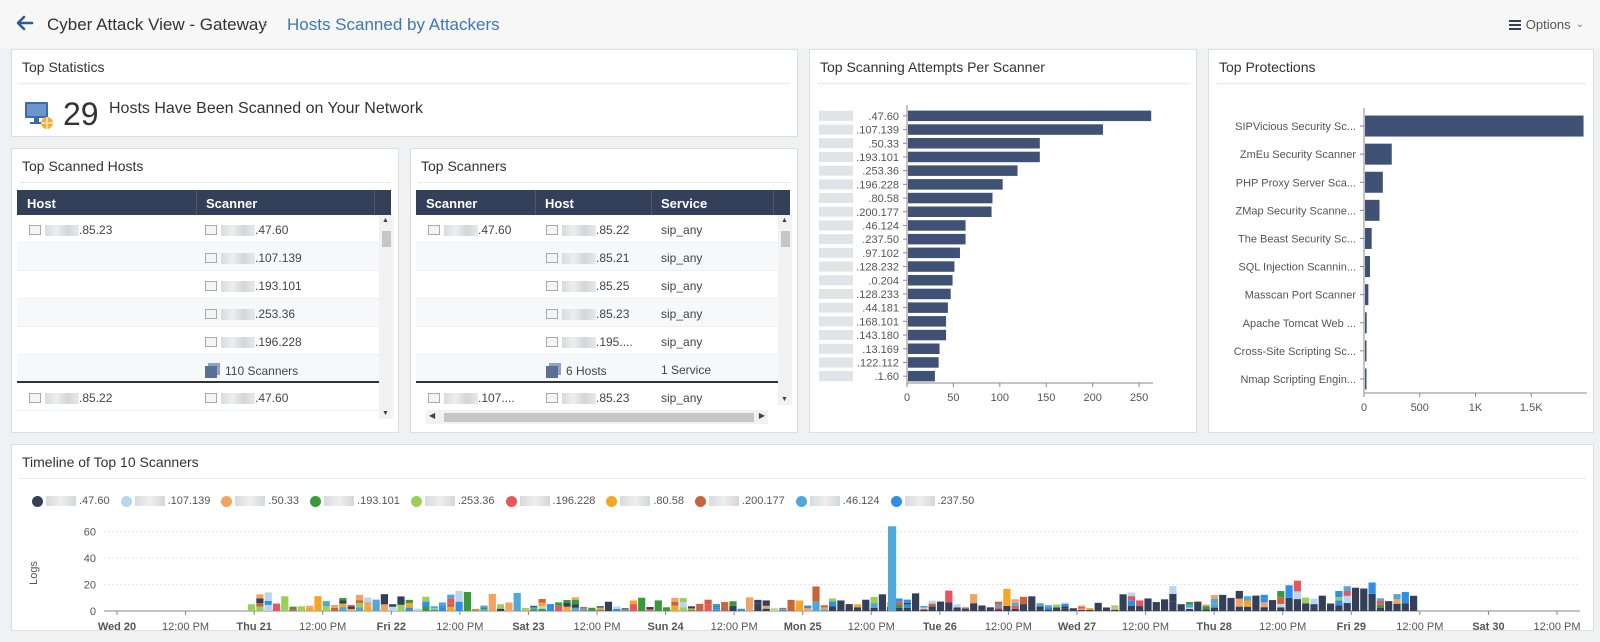 The width and height of the screenshot is (1600, 642). What do you see at coordinates (262, 370) in the screenshot?
I see `scanner-cell: 110 Scanners` at bounding box center [262, 370].